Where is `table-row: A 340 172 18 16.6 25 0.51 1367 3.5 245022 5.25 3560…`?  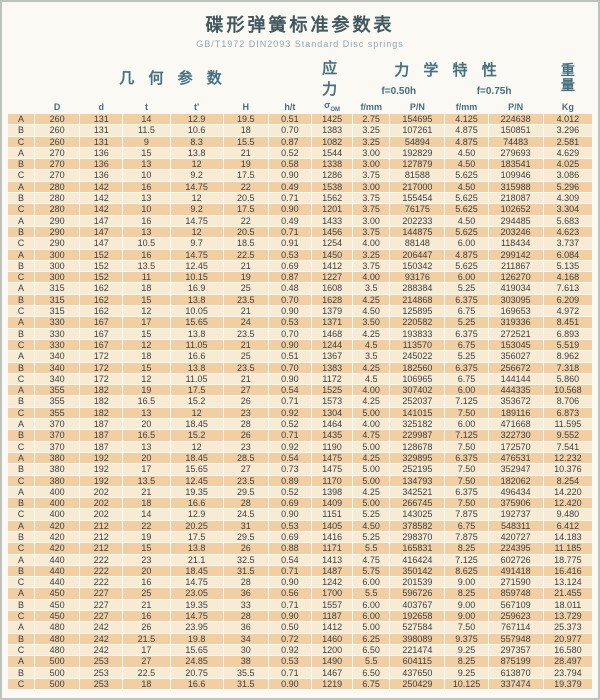 table-row: A 340 172 18 16.6 25 0.51 1367 3.5 245022 5.25 3560… is located at coordinates (300, 356).